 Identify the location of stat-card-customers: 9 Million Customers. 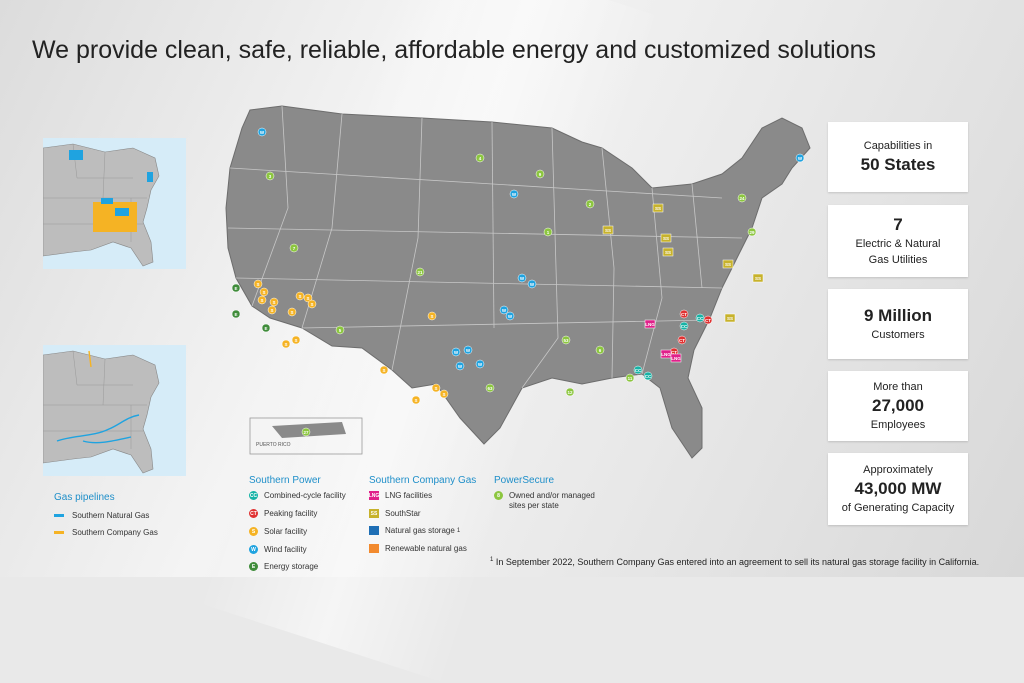
(898, 324).